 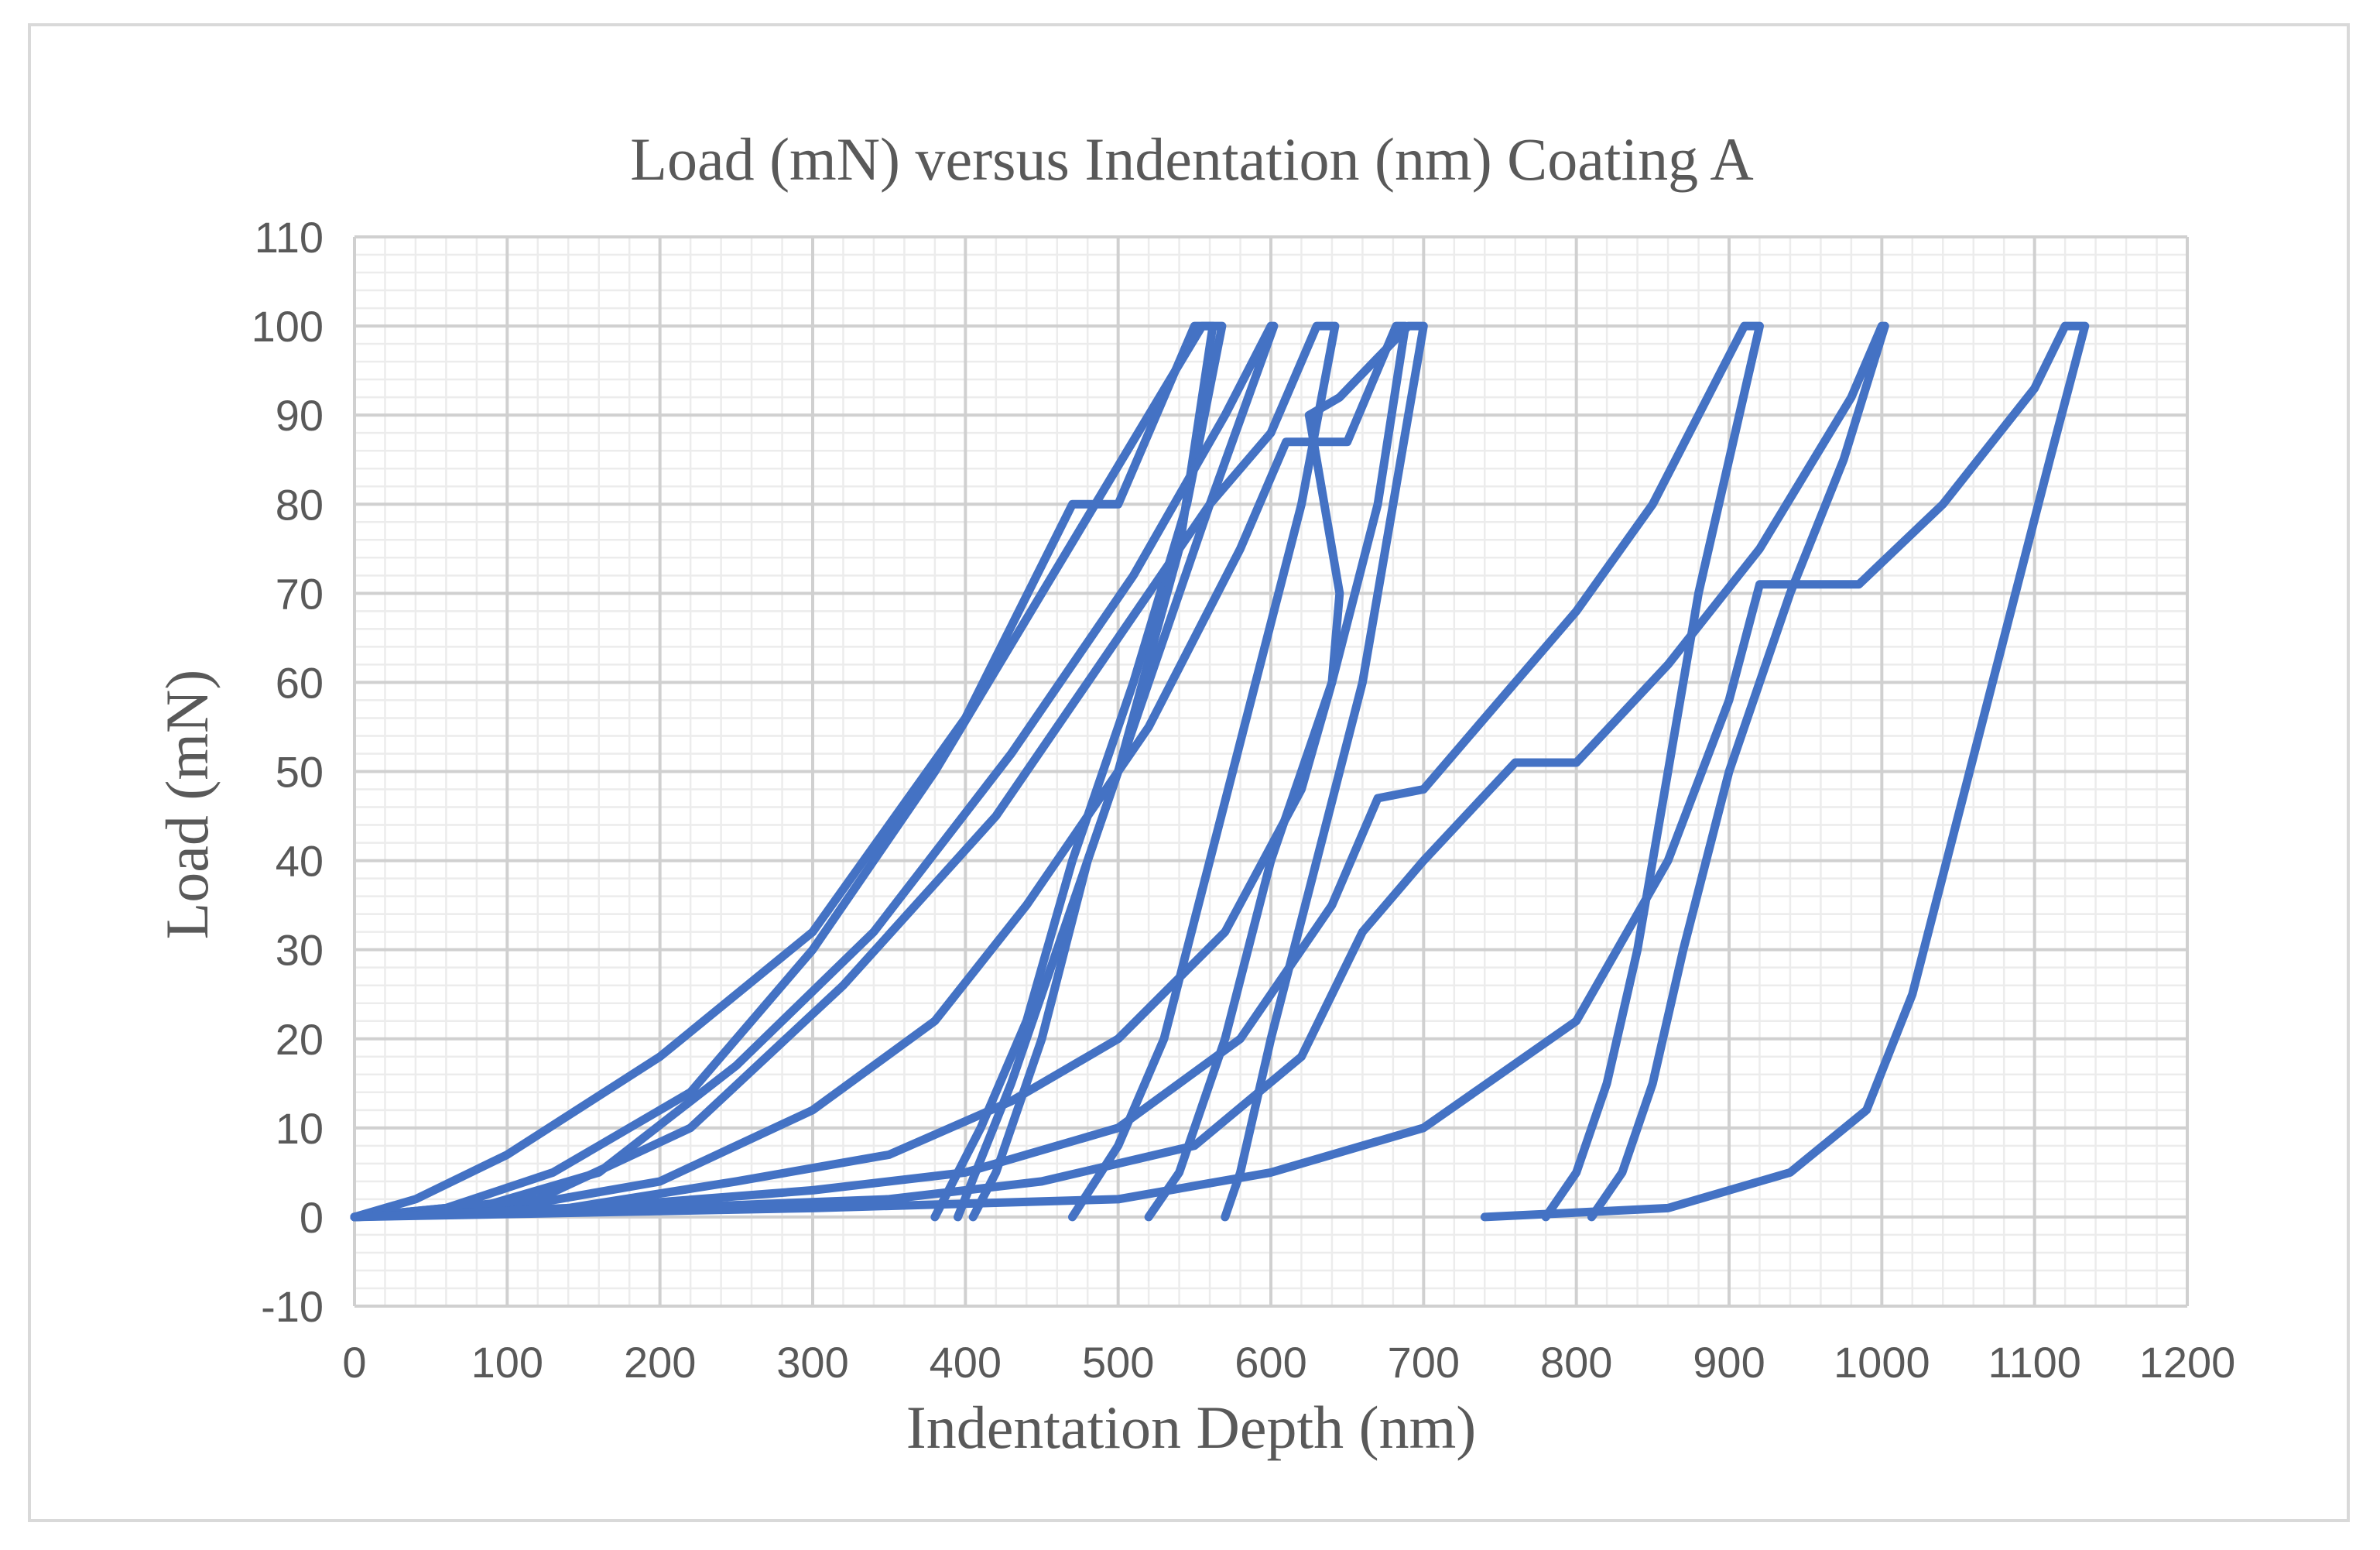 What do you see at coordinates (300, 682) in the screenshot?
I see `y-tick-label: 60` at bounding box center [300, 682].